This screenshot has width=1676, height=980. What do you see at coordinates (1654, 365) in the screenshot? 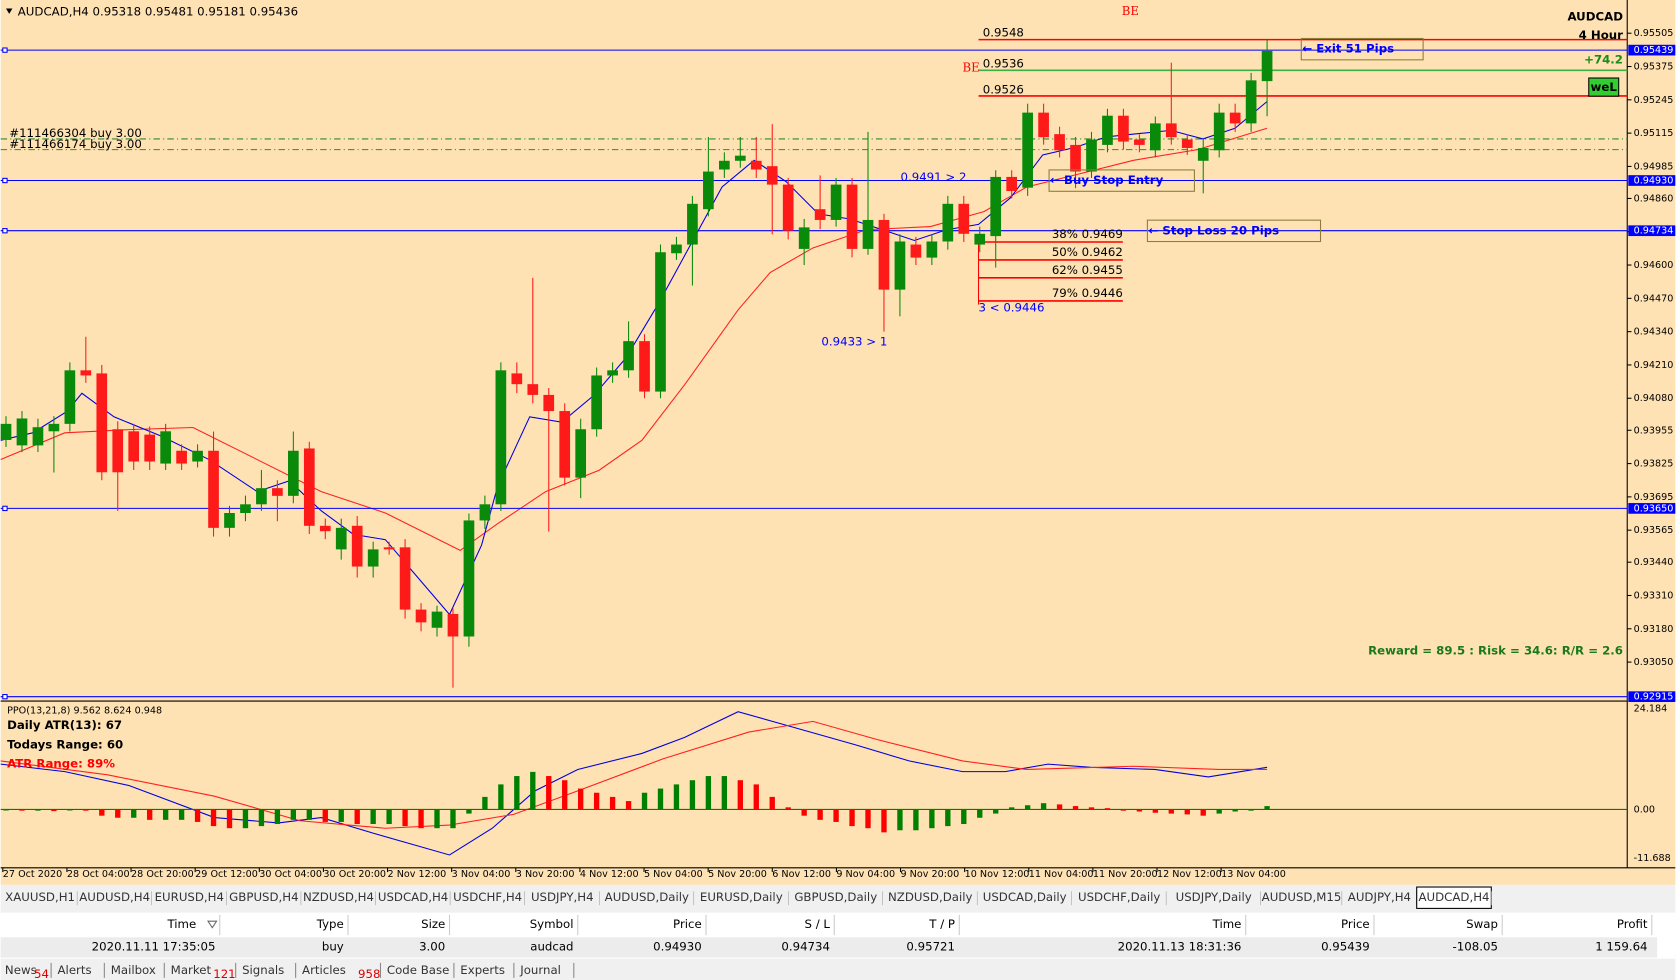
I see `y-tick-label: 0.94210` at bounding box center [1654, 365].